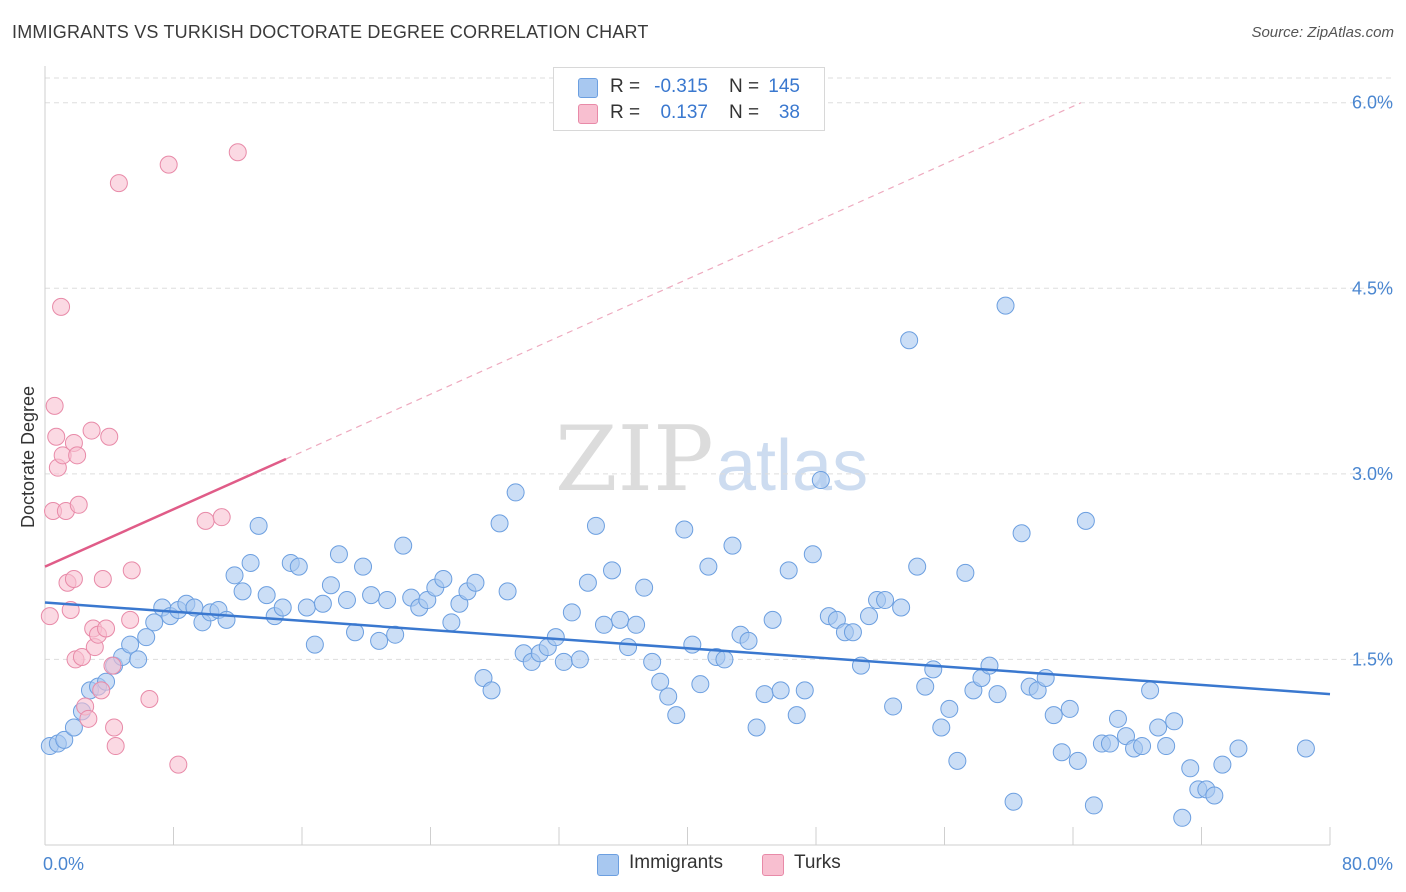  Describe the element at coordinates (817, 862) in the screenshot. I see `bottom-legend-label: Turks` at that location.